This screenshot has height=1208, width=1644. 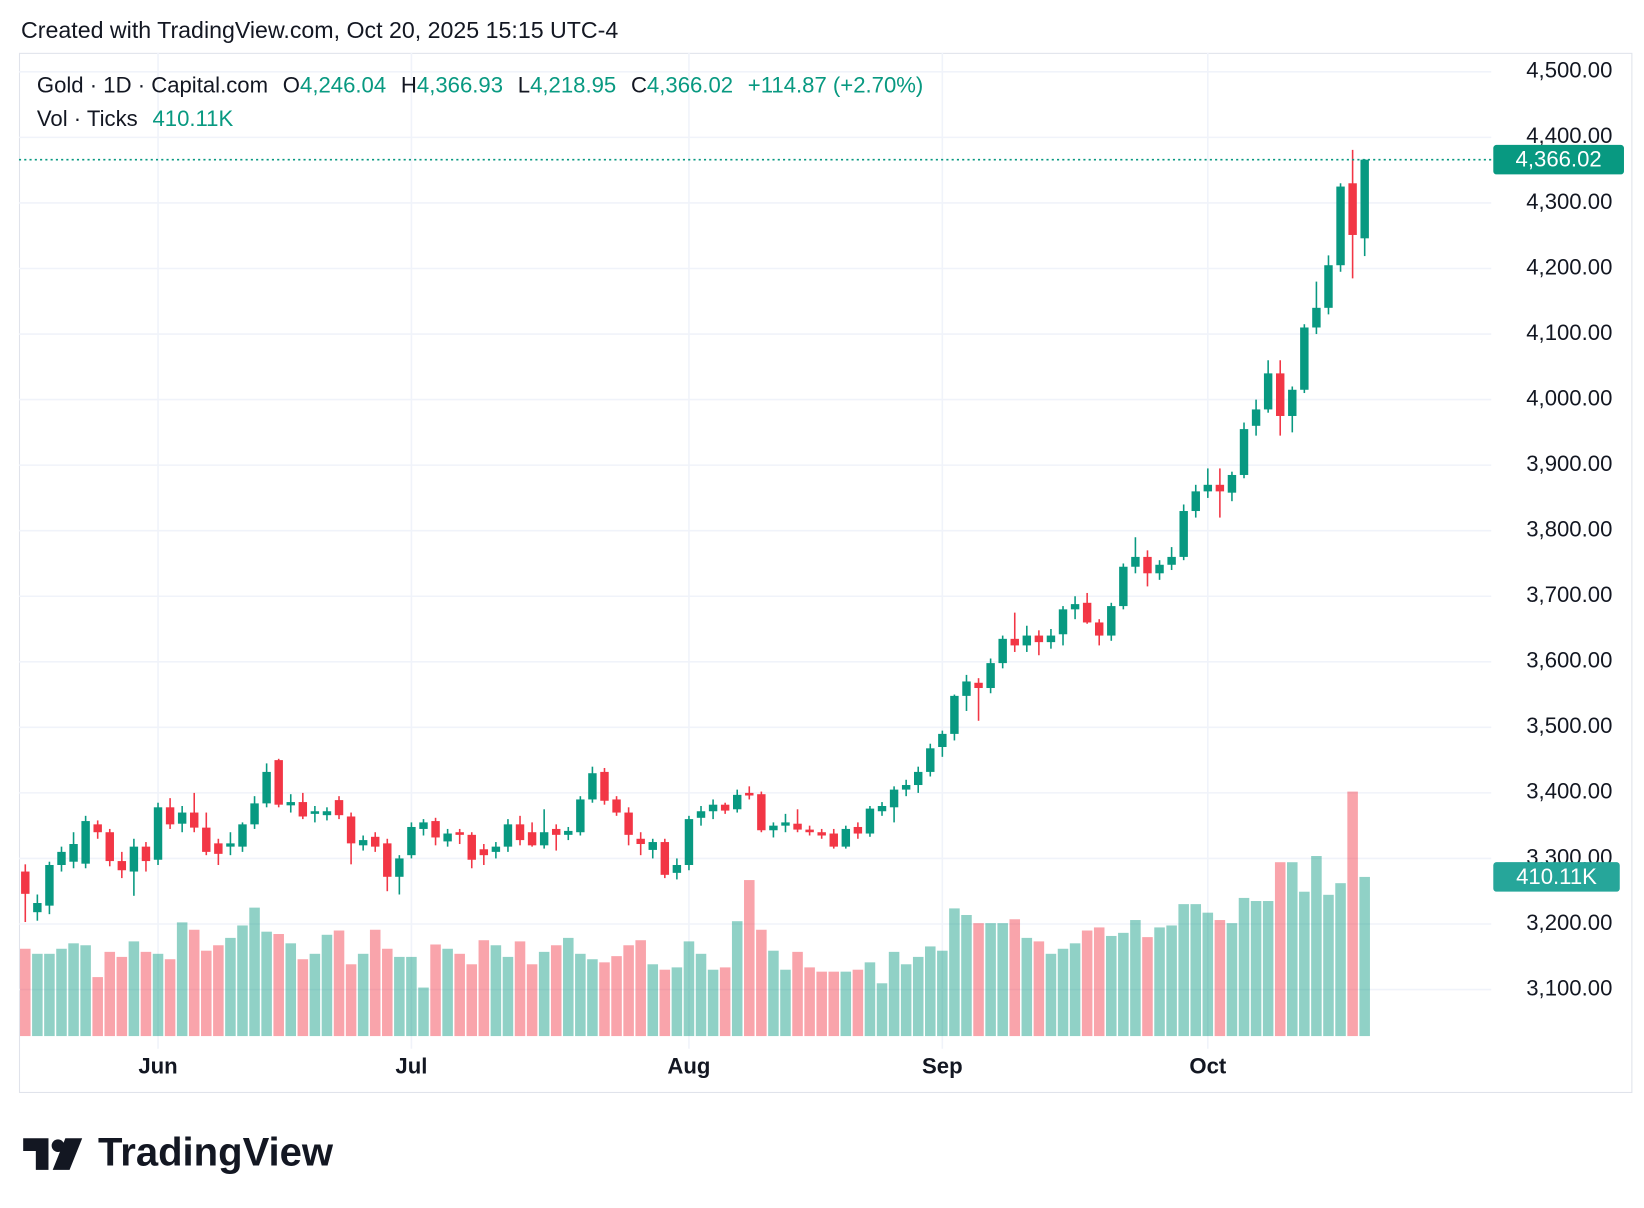 What do you see at coordinates (152, 84) in the screenshot?
I see `legend-symbol: Gold · 1D · Capital.com` at bounding box center [152, 84].